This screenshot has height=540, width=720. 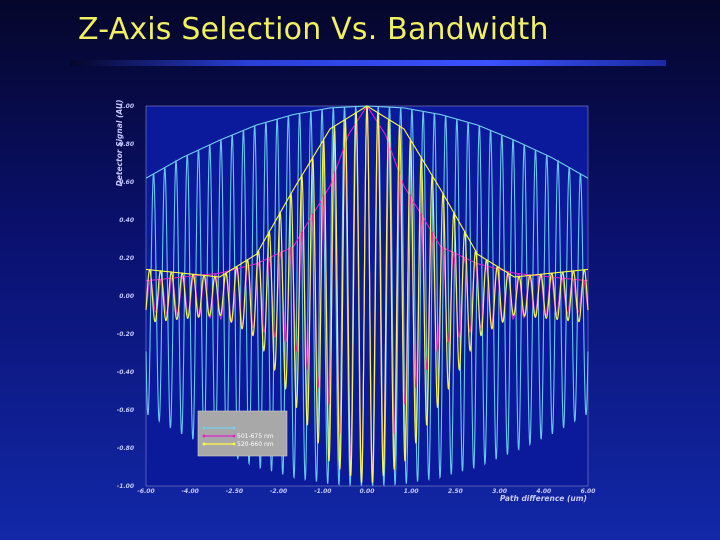 What do you see at coordinates (322, 491) in the screenshot?
I see `x-tick-label: -1.00` at bounding box center [322, 491].